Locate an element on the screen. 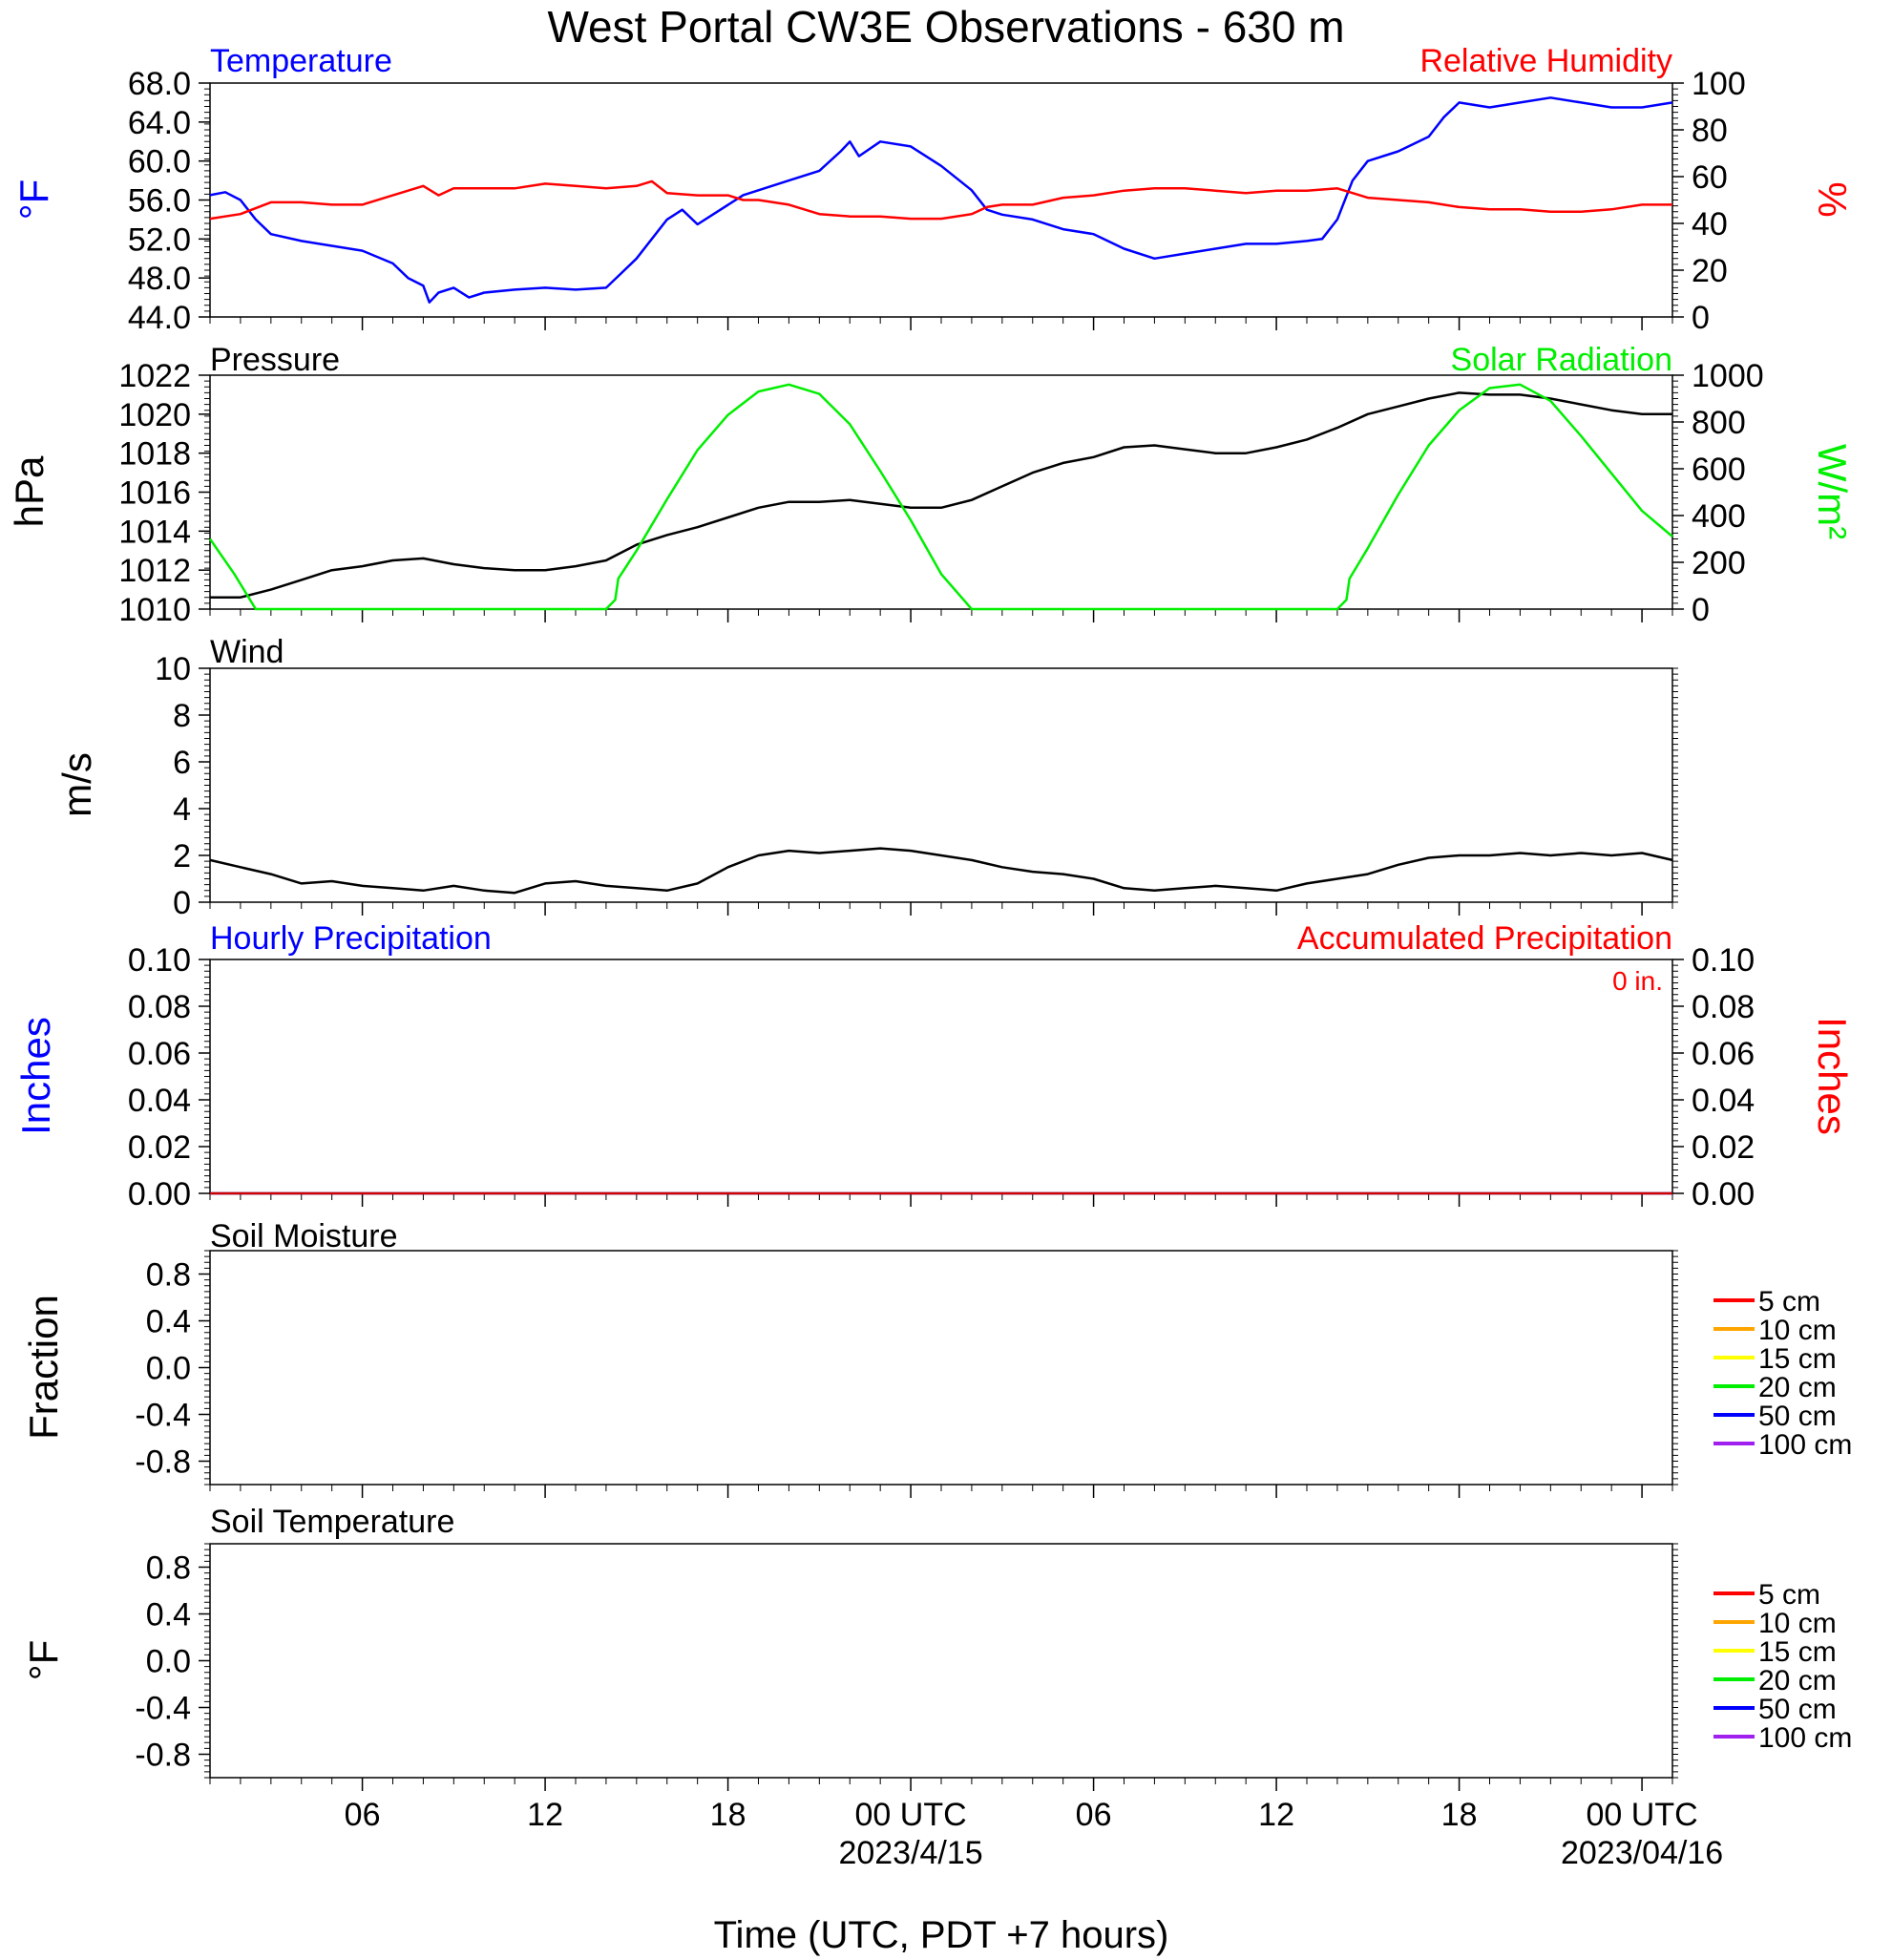  x-tick-label: 18 is located at coordinates (728, 1815).